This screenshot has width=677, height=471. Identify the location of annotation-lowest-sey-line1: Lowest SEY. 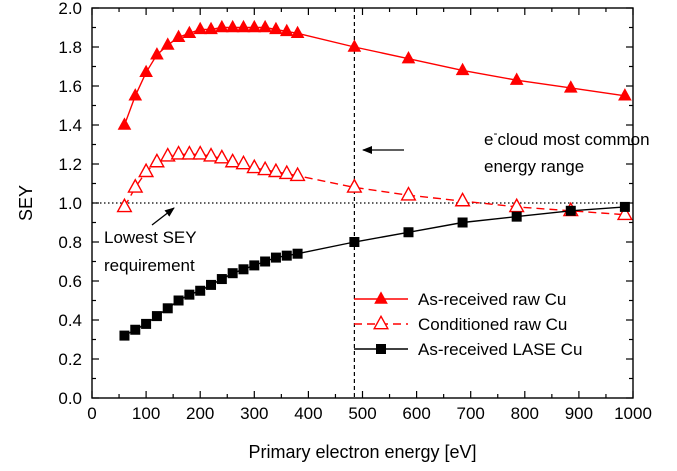
(150, 237).